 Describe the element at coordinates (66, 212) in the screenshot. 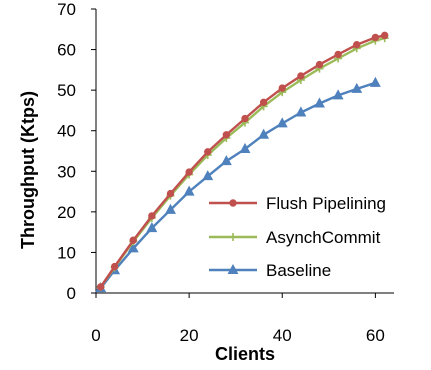

I see `y-tick-label: 20` at that location.